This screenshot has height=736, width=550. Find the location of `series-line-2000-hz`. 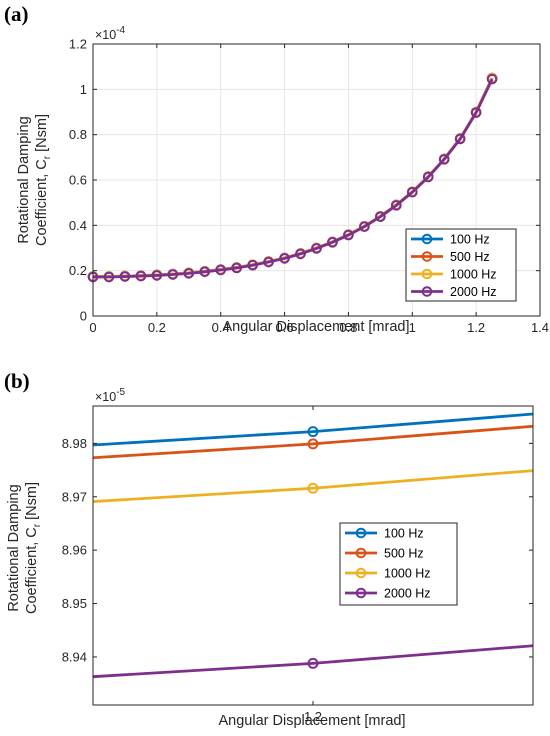

series-line-2000-hz is located at coordinates (313, 661).